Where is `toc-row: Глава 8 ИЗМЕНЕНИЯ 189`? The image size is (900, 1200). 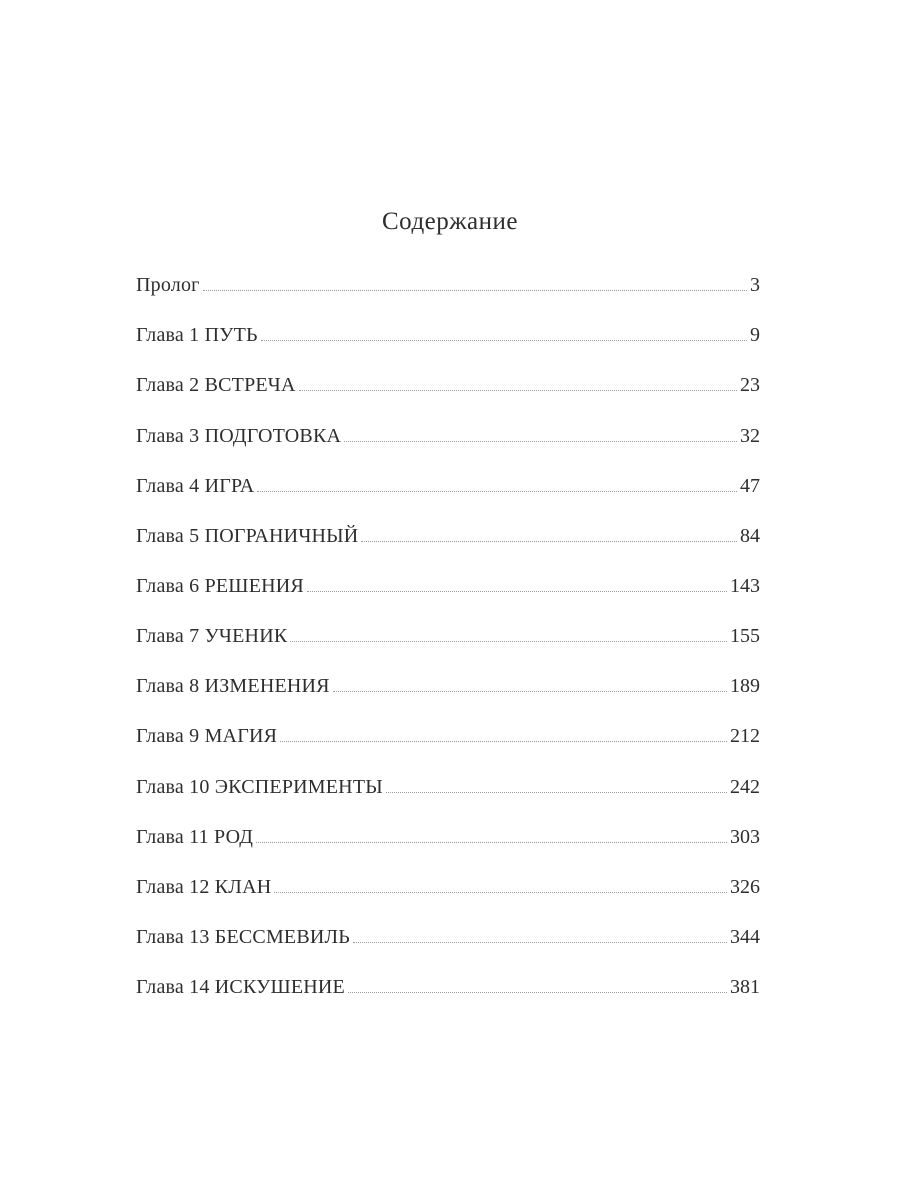 toc-row: Глава 8 ИЗМЕНЕНИЯ 189 is located at coordinates (448, 678).